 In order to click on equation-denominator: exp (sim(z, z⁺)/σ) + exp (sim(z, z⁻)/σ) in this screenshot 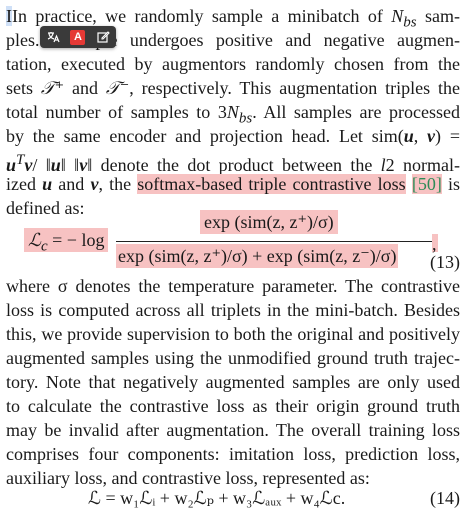, I will do `click(257, 256)`.